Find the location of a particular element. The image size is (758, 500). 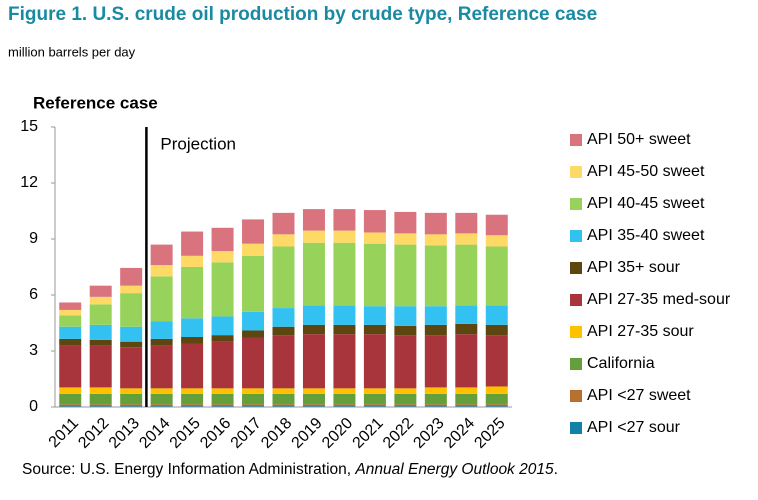

x-tick-label: 2016 is located at coordinates (215, 433).